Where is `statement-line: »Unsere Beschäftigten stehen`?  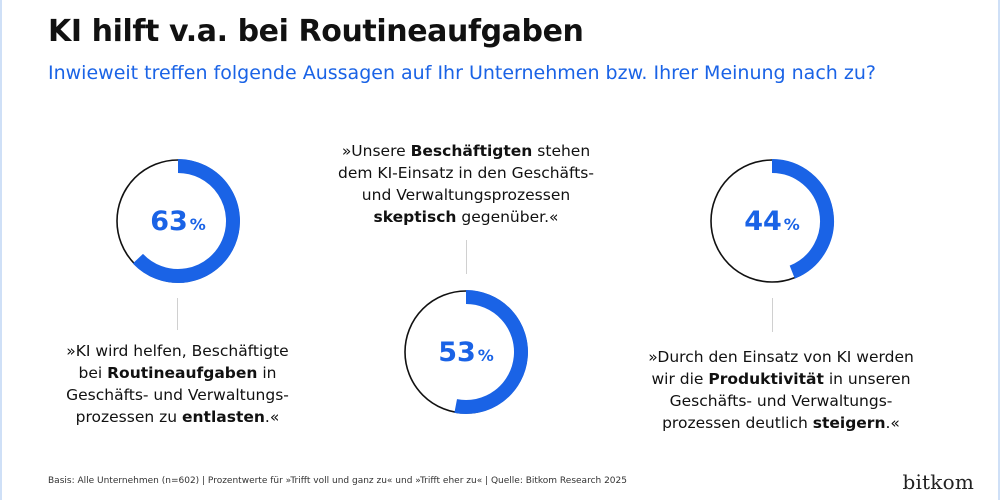
statement-line: »Unsere Beschäftigten stehen is located at coordinates (466, 151).